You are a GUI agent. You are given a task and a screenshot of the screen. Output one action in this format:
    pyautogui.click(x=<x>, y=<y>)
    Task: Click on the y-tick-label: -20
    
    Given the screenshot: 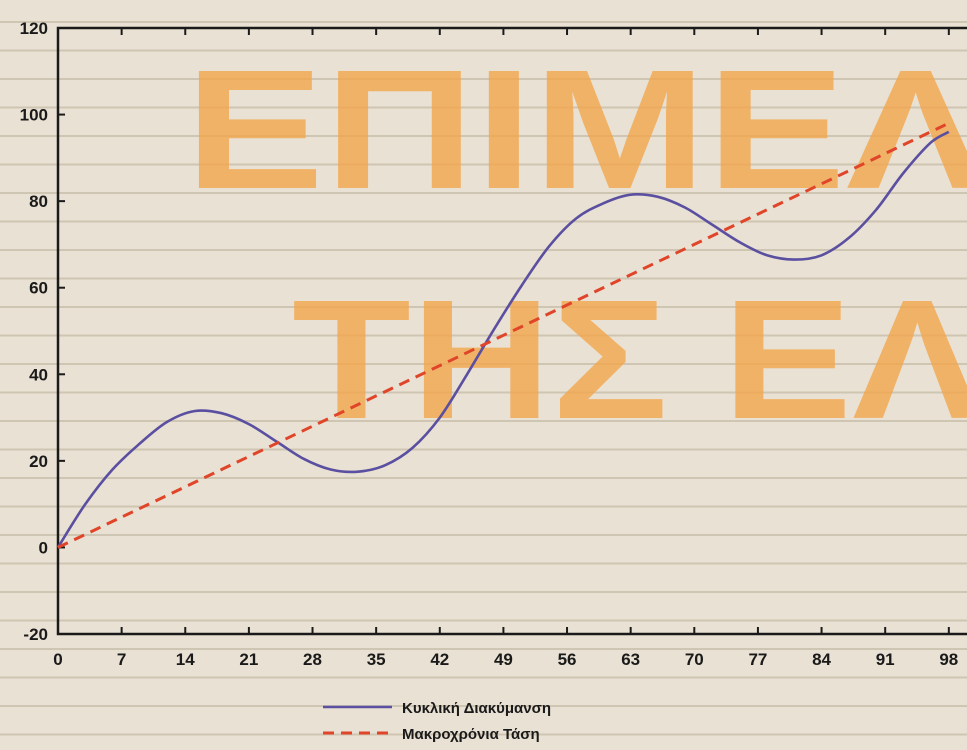 What is the action you would take?
    pyautogui.click(x=35, y=634)
    